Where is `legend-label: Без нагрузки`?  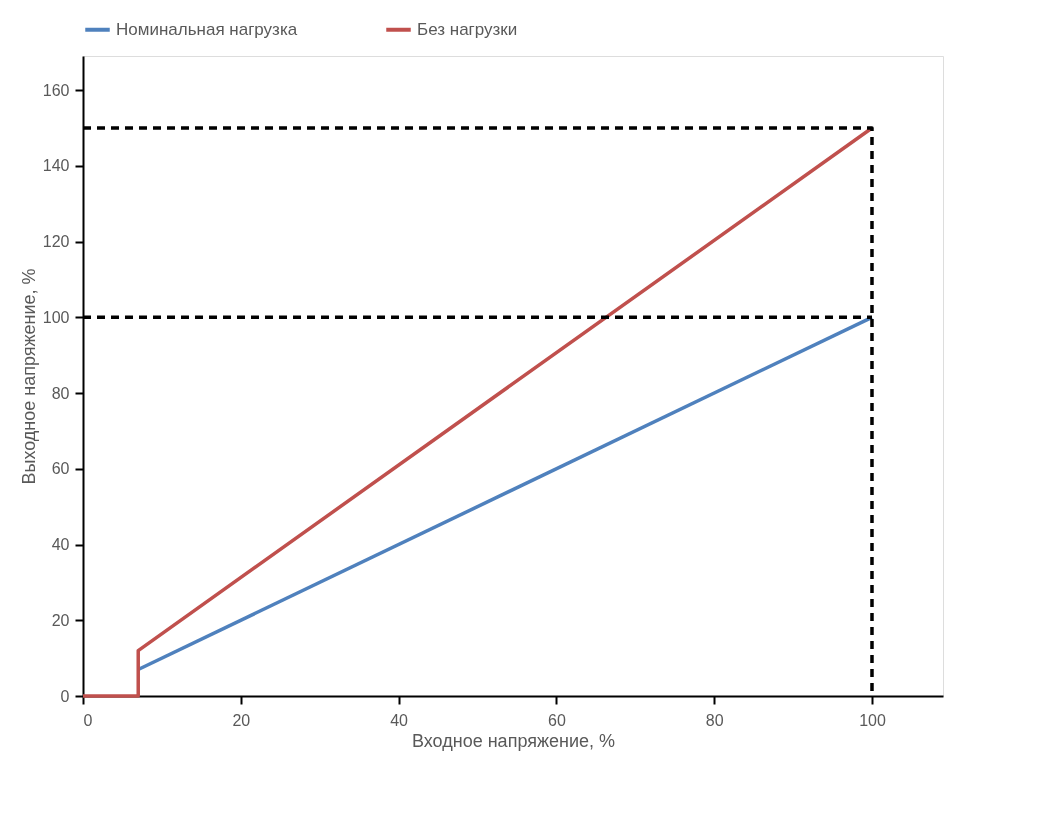 legend-label: Без нагрузки is located at coordinates (467, 29).